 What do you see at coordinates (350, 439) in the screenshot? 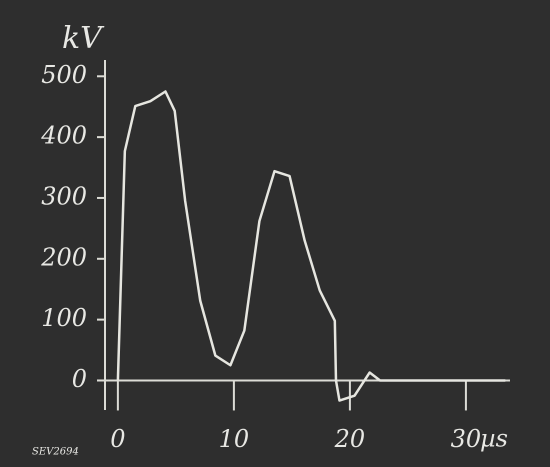
I see `x-tick-label: 20` at bounding box center [350, 439].